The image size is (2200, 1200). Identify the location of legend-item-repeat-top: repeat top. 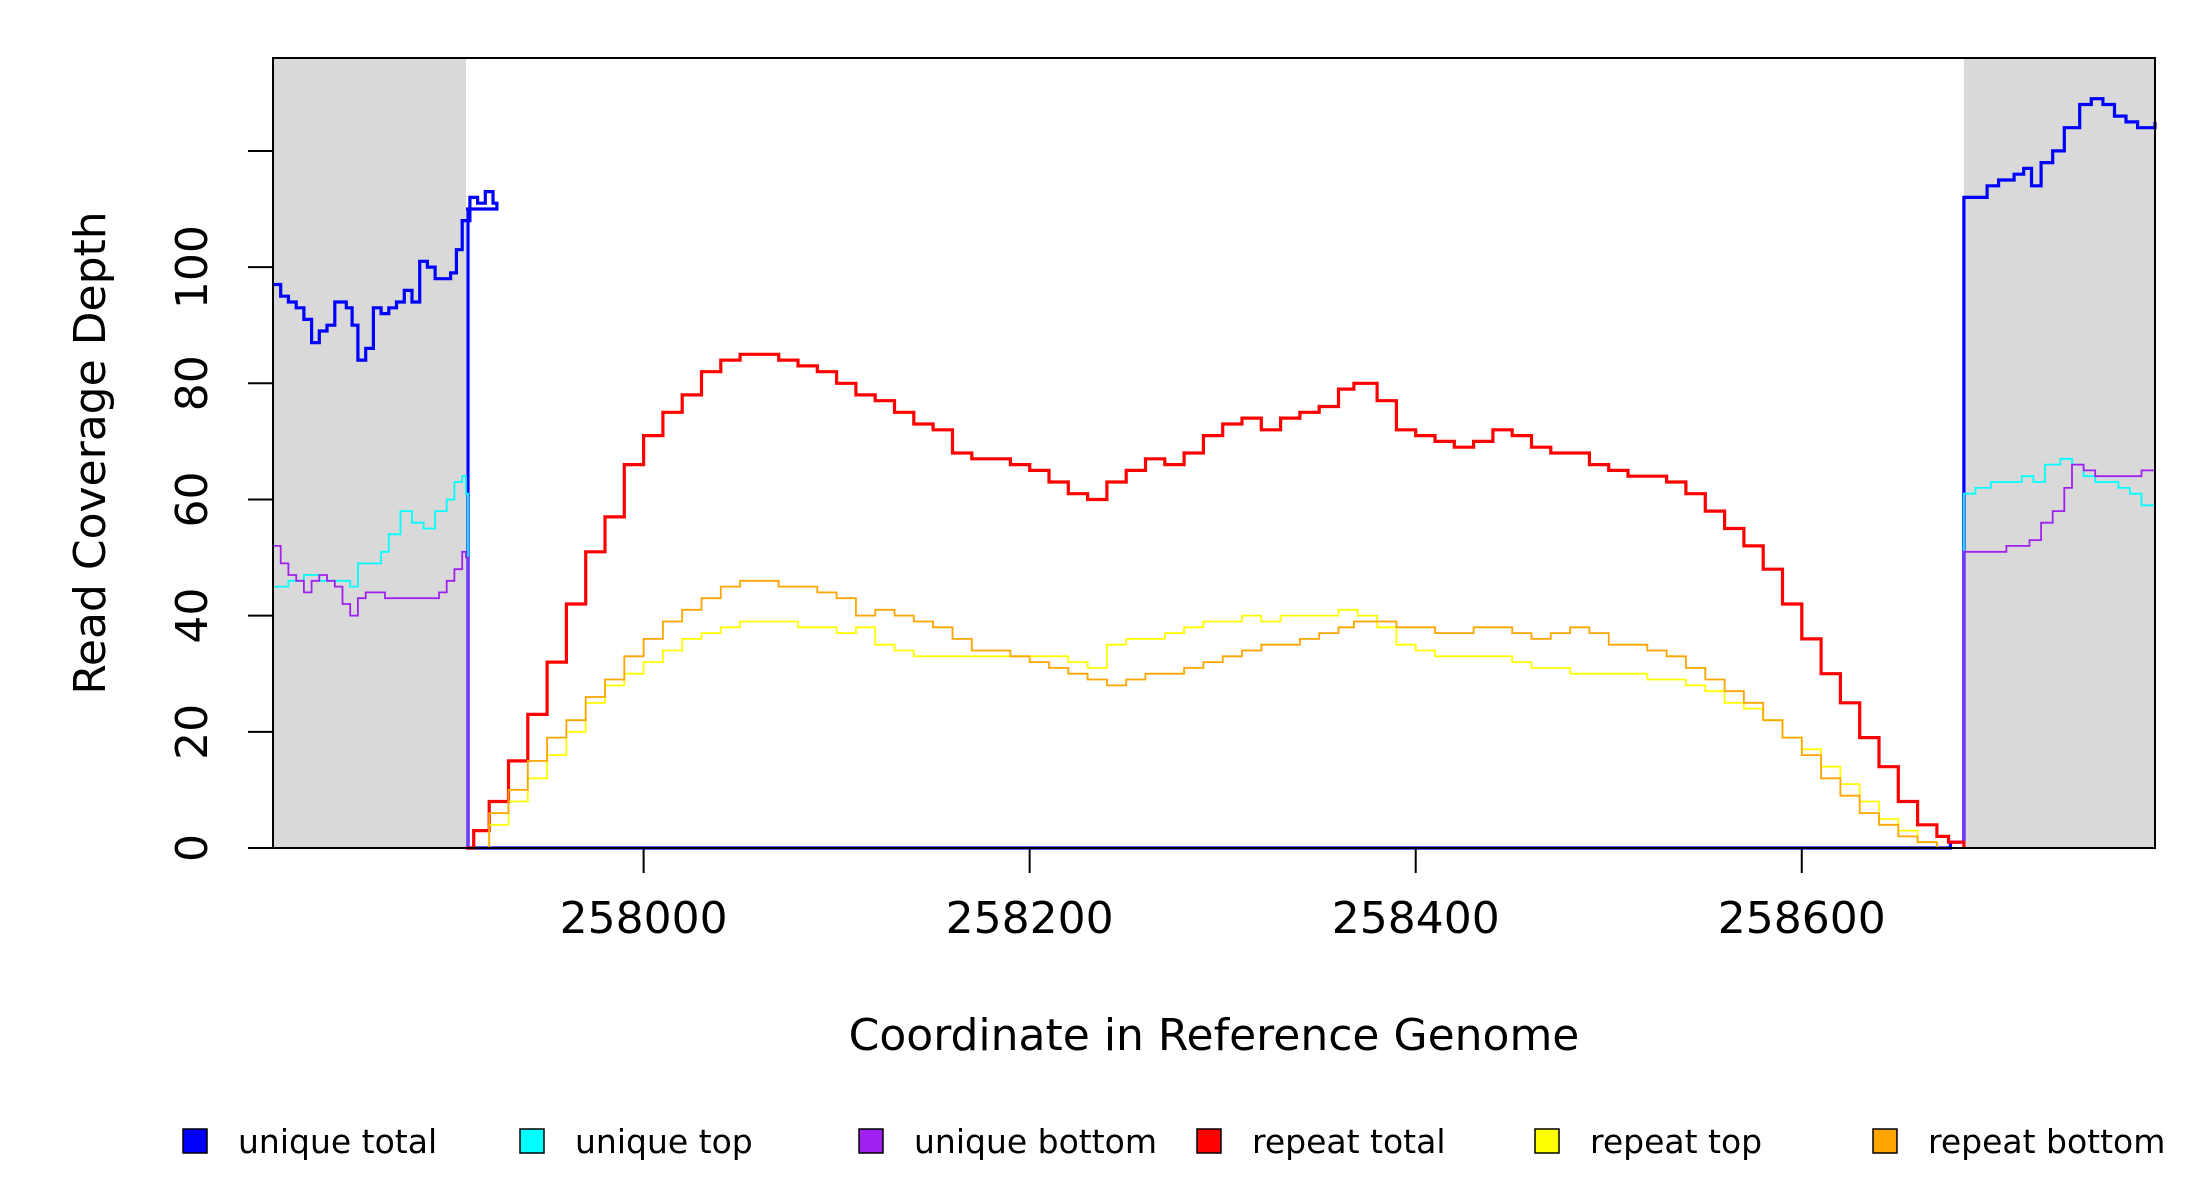
(1648, 1141).